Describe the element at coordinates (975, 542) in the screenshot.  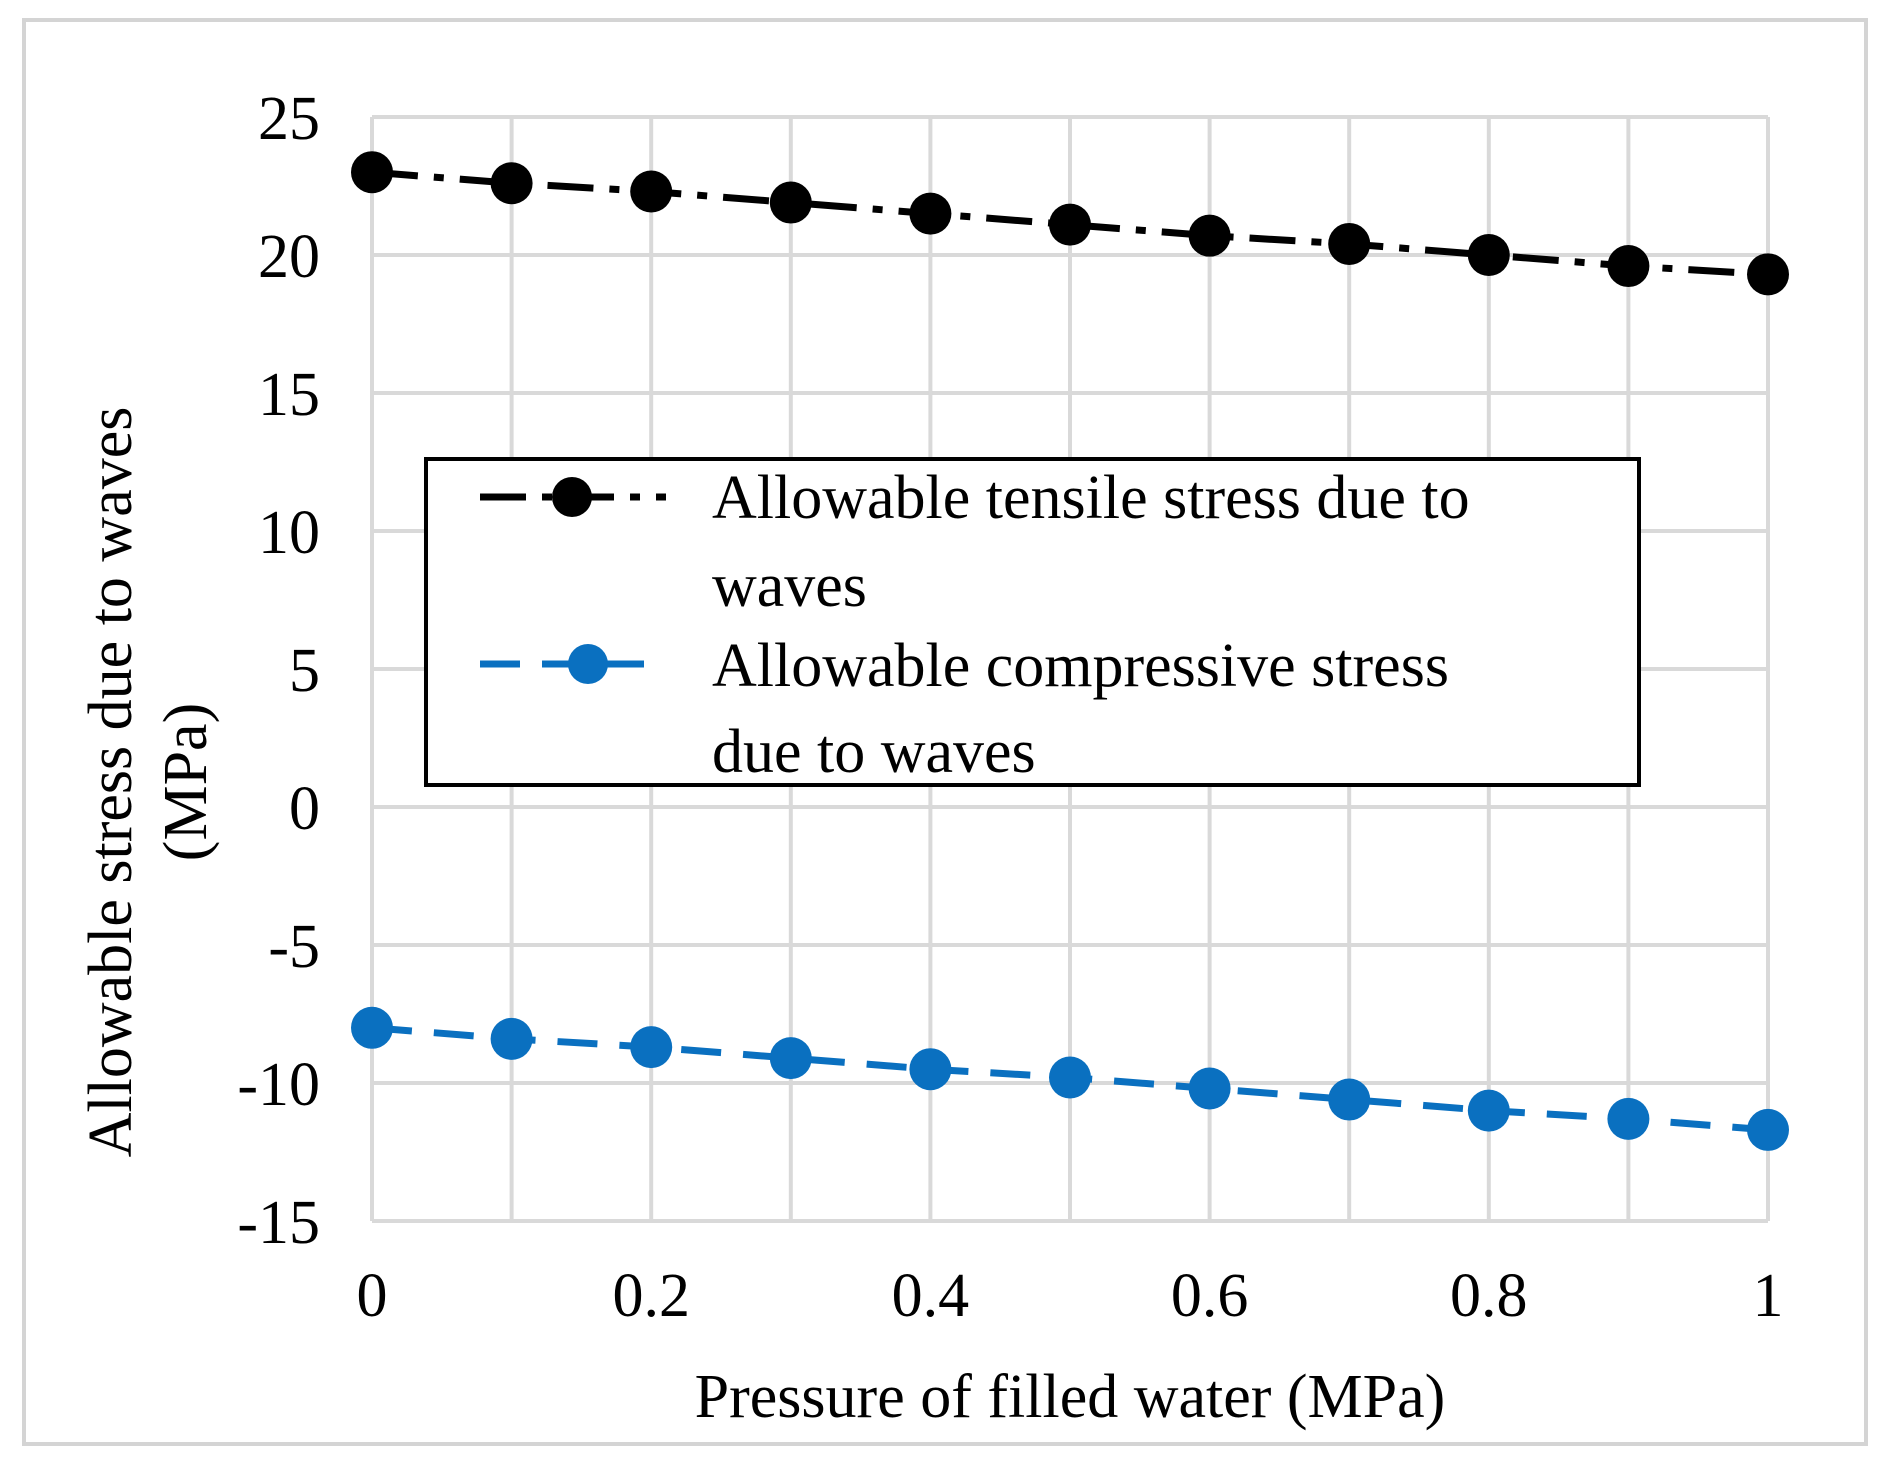
I see `legend-item-tensile: Allowable tensile stress due to waves` at that location.